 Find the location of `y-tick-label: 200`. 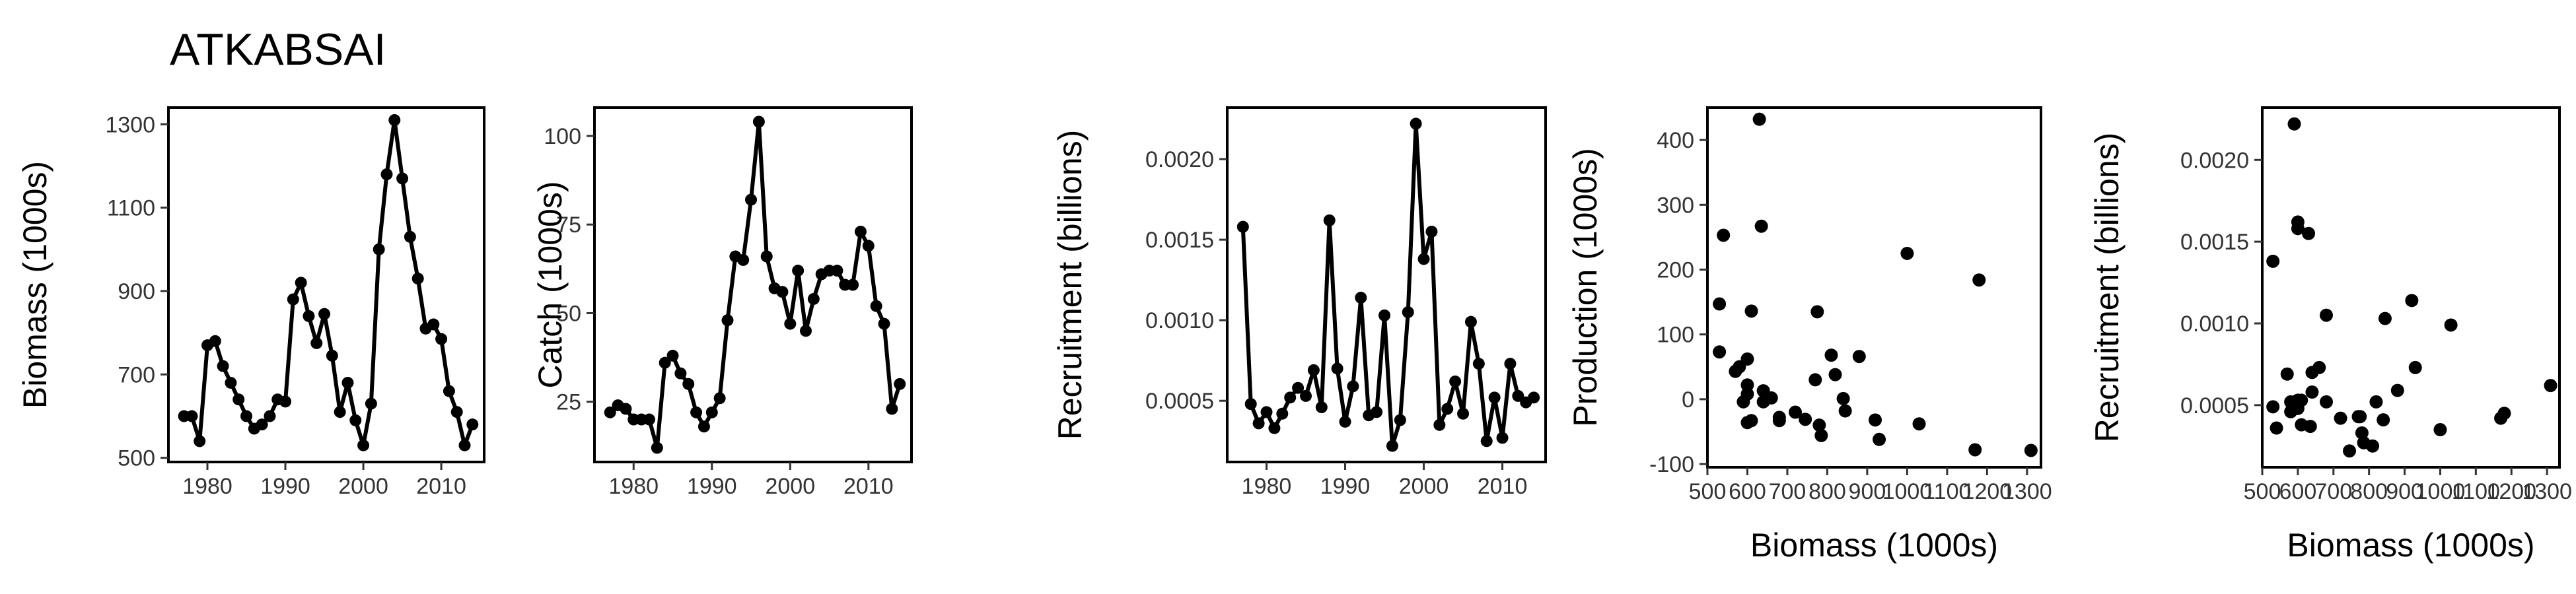

y-tick-label: 200 is located at coordinates (1675, 269).